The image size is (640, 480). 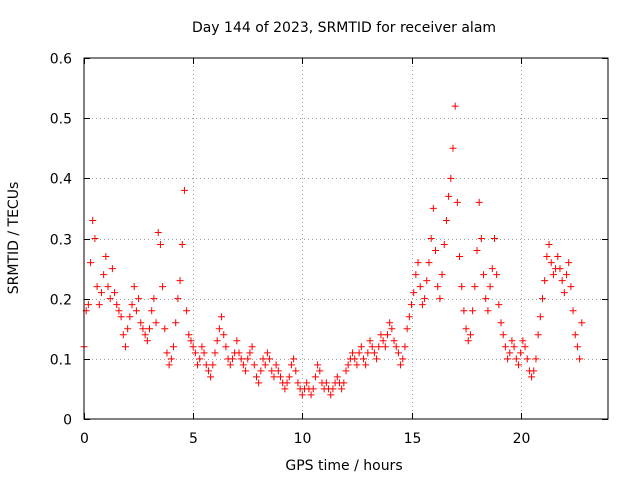 I want to click on x-tick-label: 15, so click(x=413, y=439).